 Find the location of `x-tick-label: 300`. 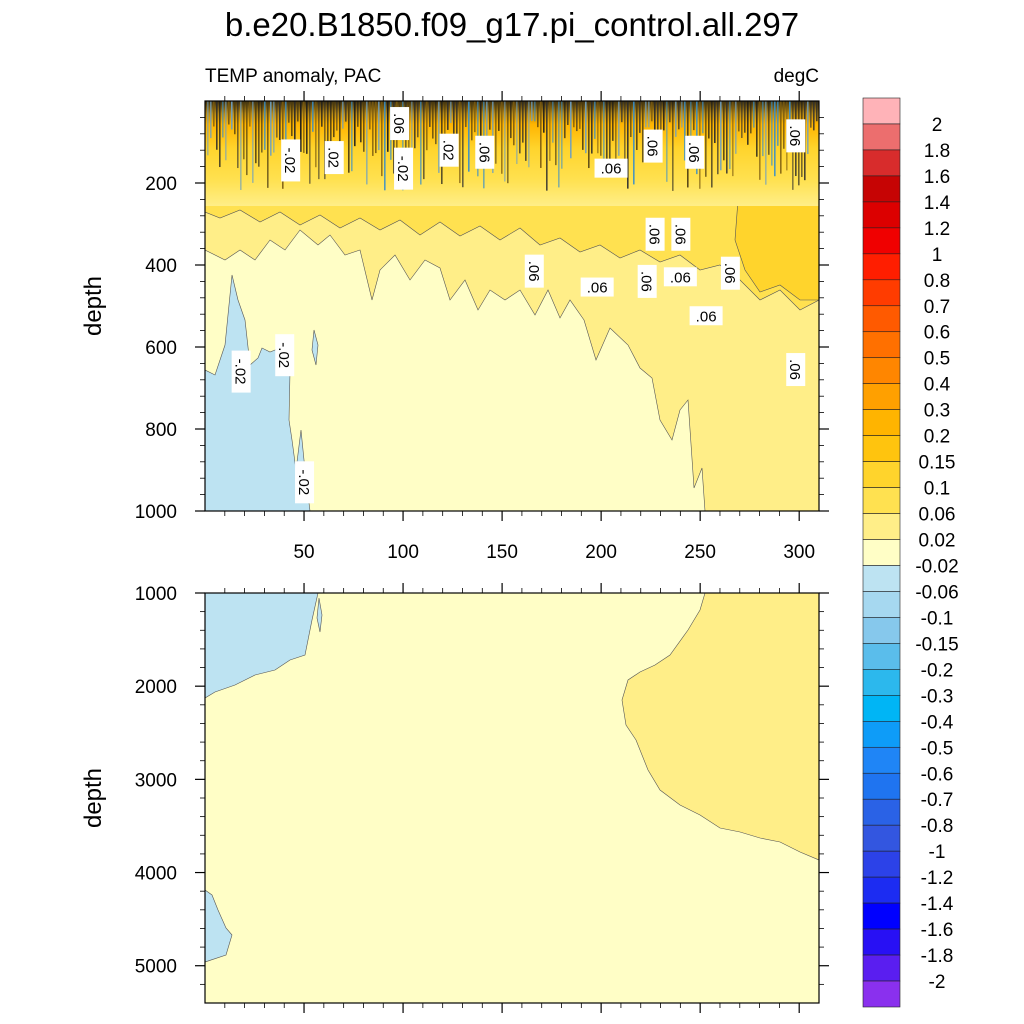

x-tick-label: 300 is located at coordinates (799, 552).